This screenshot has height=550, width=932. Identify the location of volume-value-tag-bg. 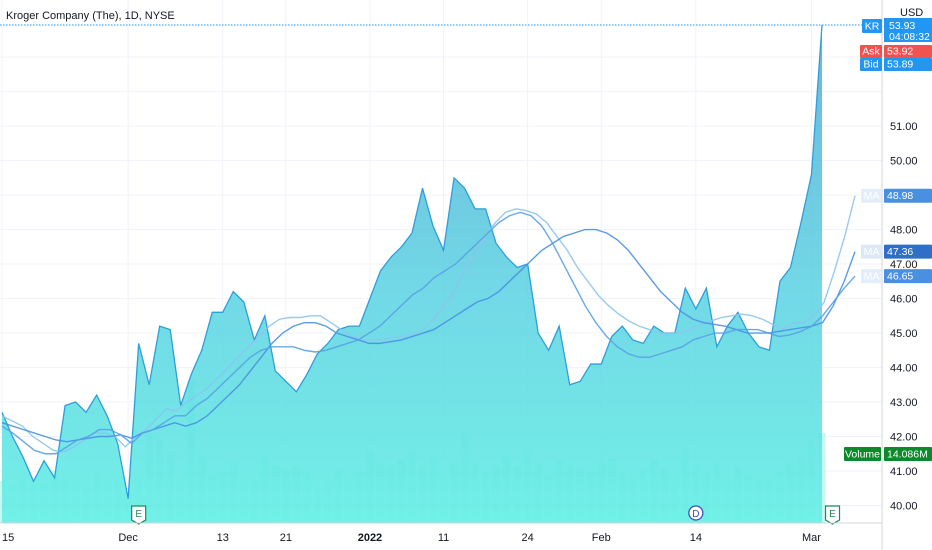
(908, 454).